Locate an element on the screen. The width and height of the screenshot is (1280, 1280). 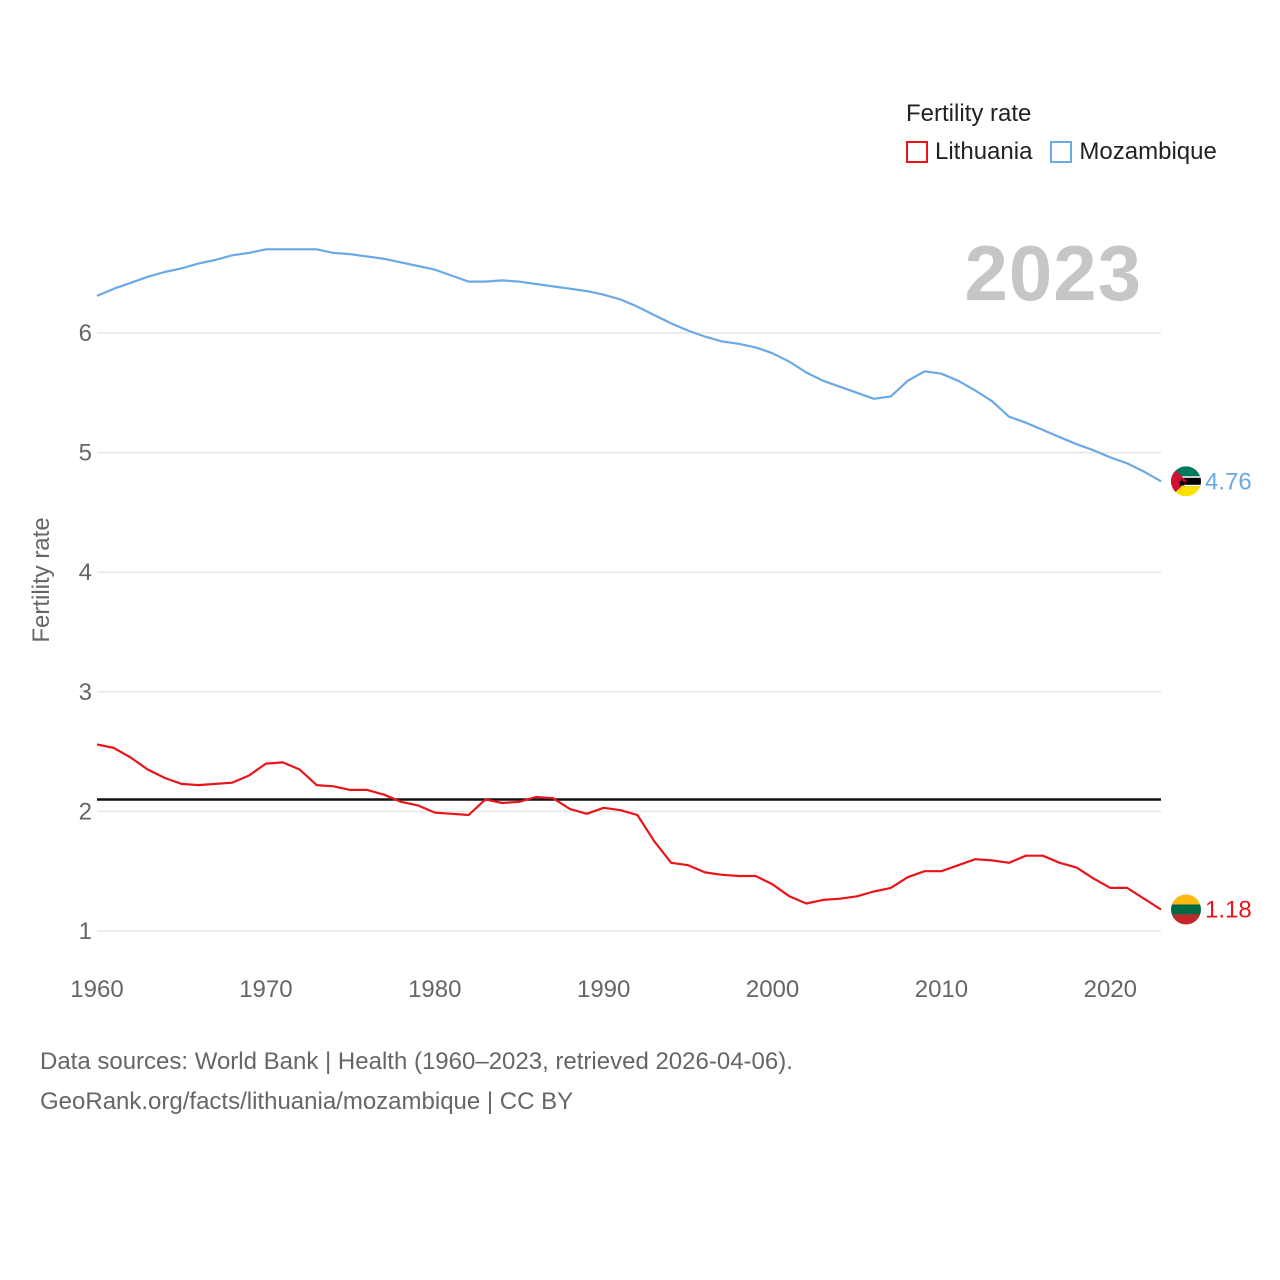
legend-item-lithuania: Lithuania is located at coordinates (969, 152).